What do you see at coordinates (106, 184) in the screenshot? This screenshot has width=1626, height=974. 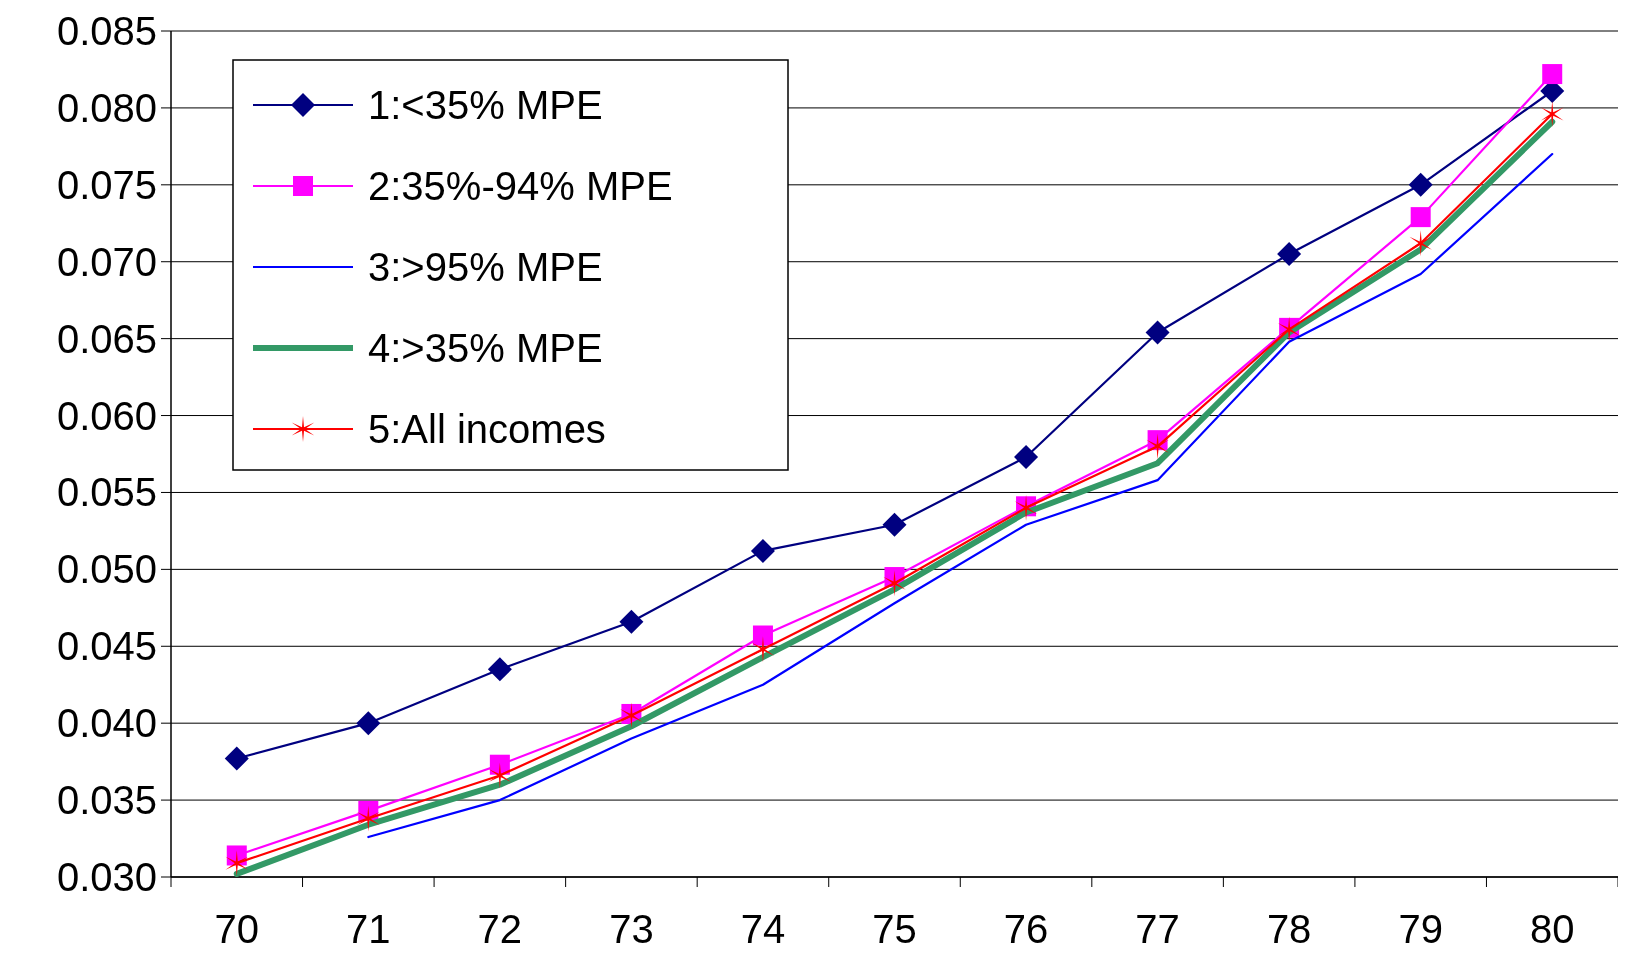 I see `y-tick-label: 0.075` at bounding box center [106, 184].